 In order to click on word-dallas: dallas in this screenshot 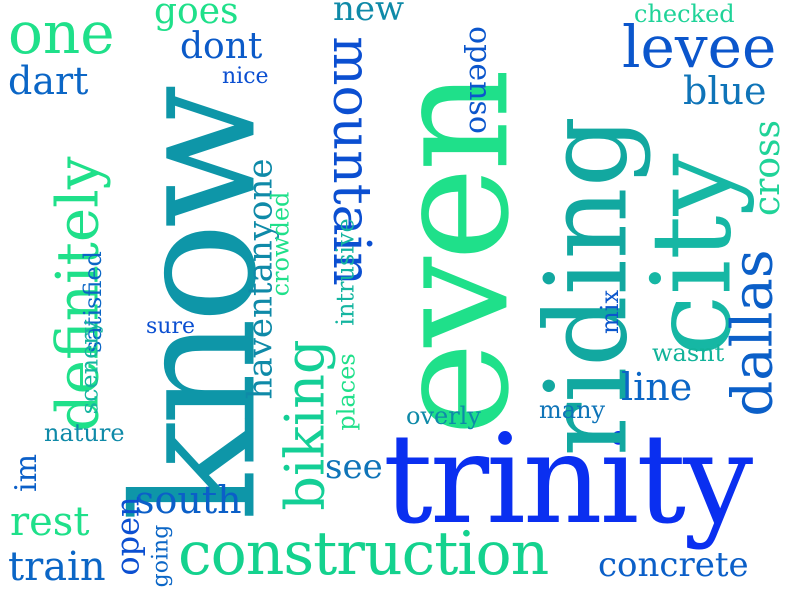, I will do `click(753, 333)`.